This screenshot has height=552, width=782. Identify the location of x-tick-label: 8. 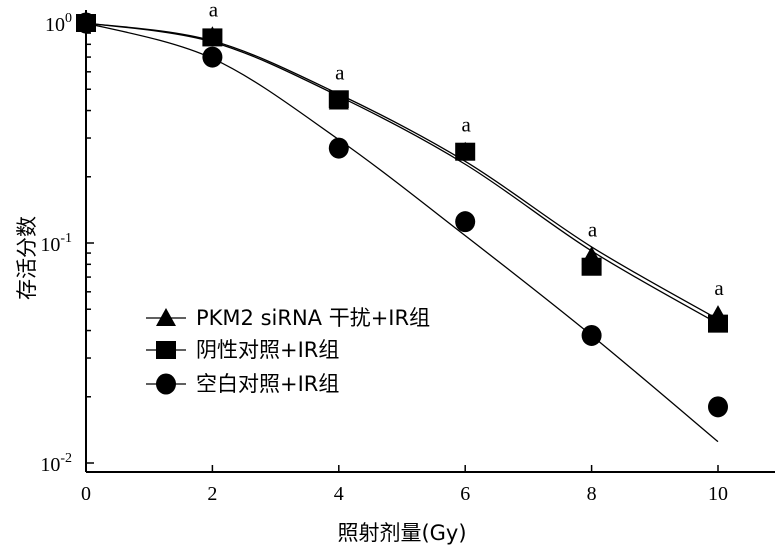
(592, 494).